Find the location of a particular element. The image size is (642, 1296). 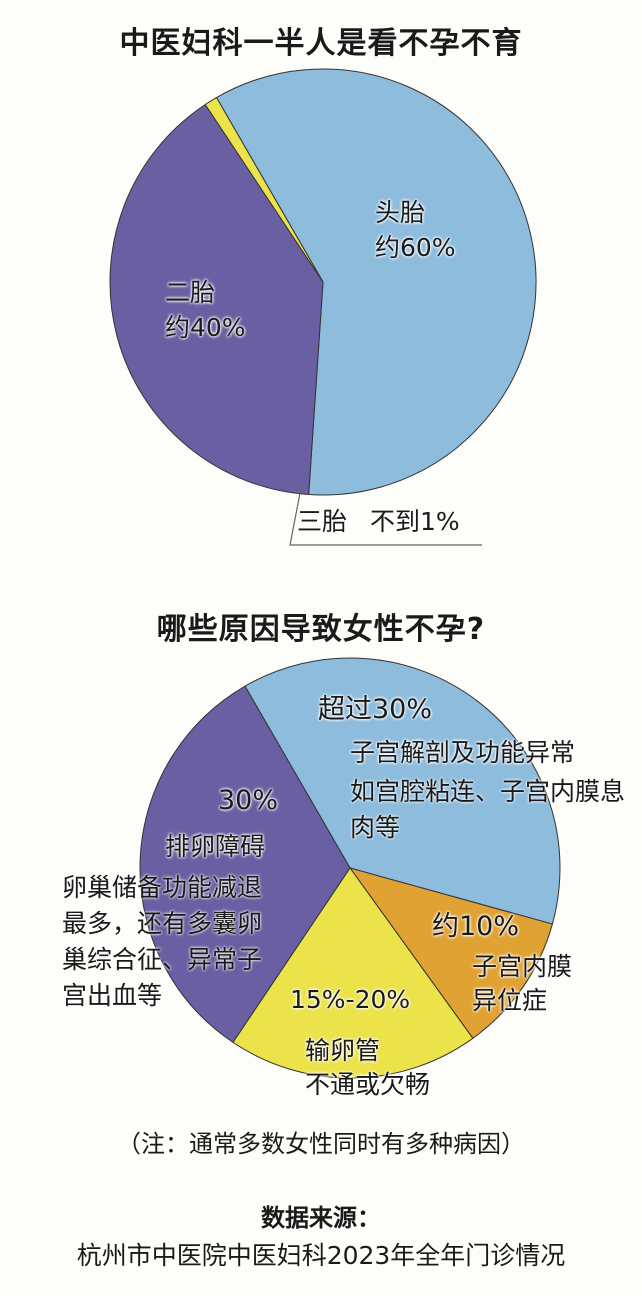

category-label: 子宫解剖及功能异常 is located at coordinates (463, 752).